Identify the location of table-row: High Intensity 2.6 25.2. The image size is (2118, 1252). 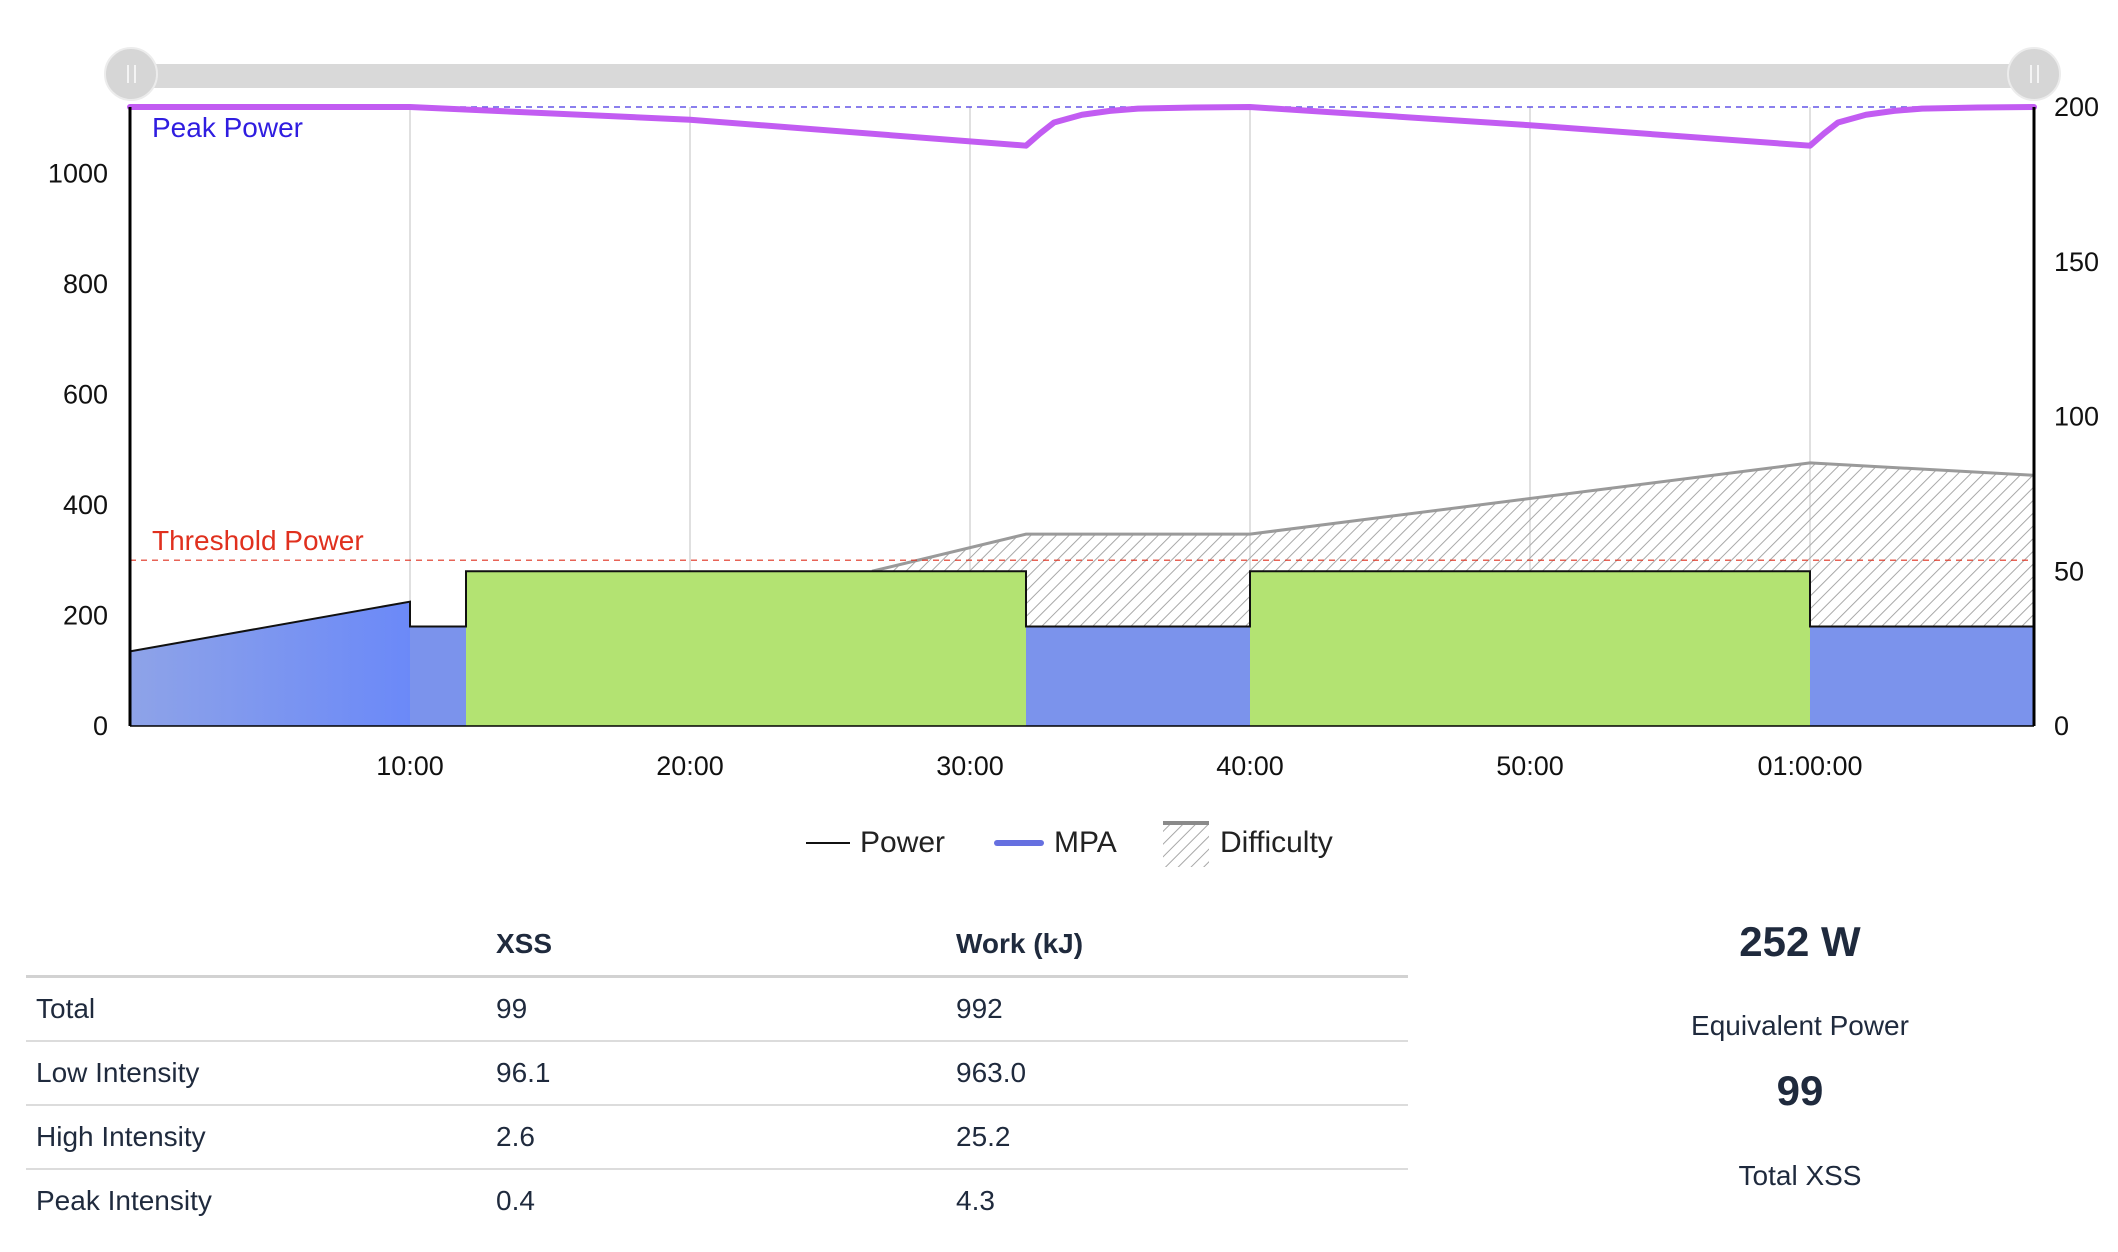
(717, 1137).